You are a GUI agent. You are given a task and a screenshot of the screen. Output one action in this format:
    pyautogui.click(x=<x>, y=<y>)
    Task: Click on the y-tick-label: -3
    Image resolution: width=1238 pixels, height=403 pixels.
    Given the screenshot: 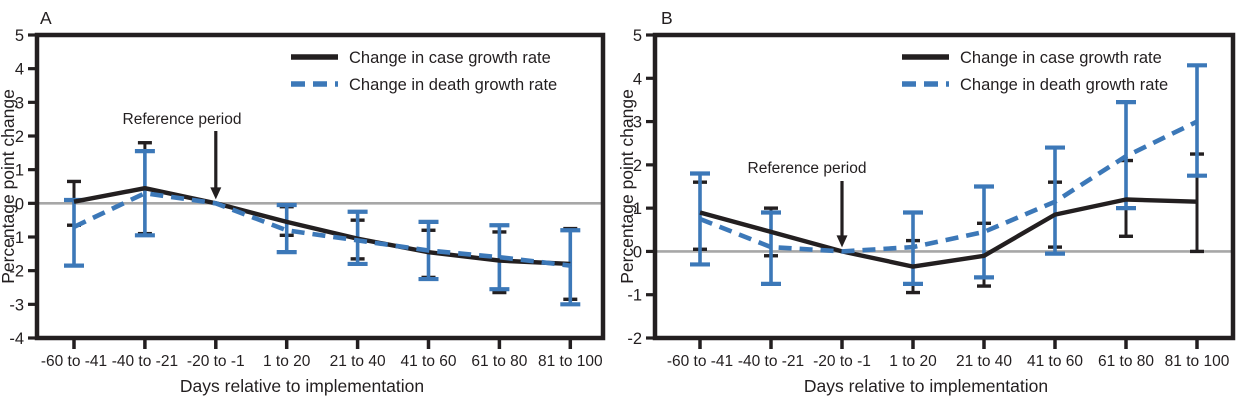 What is the action you would take?
    pyautogui.click(x=16, y=305)
    